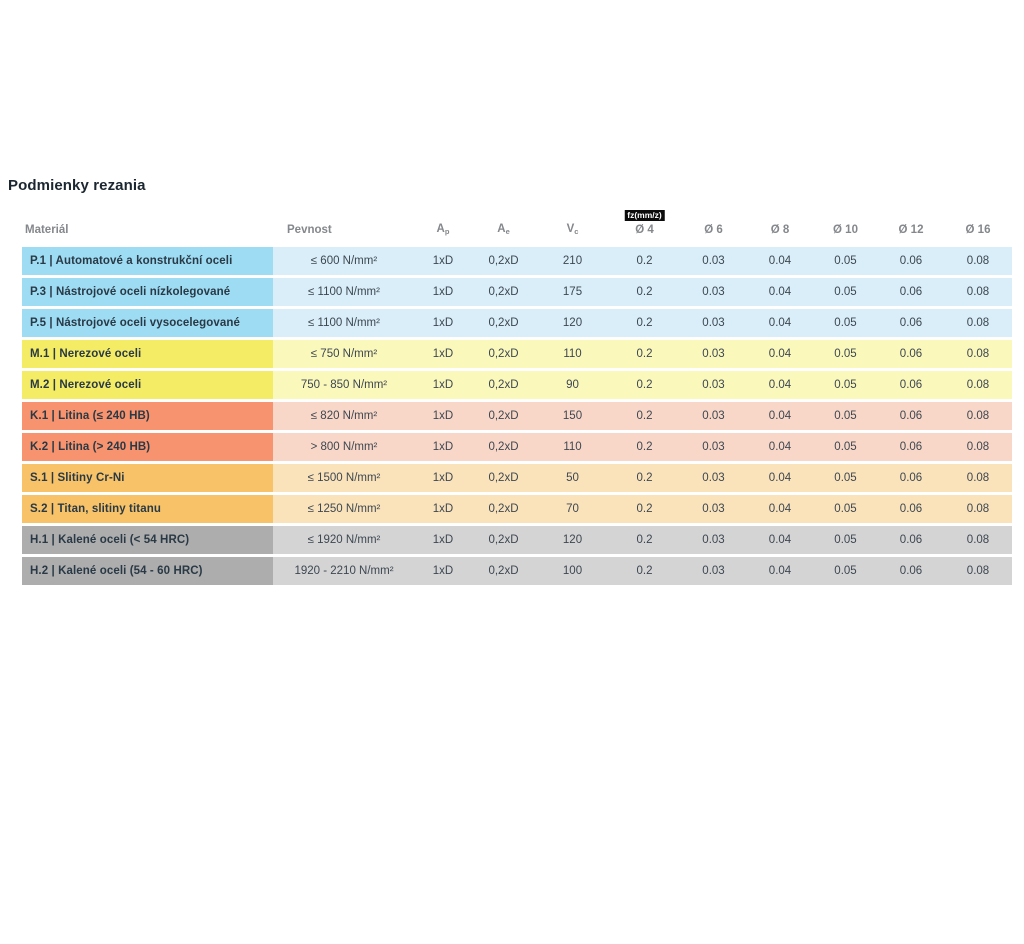 The height and width of the screenshot is (944, 1024). I want to click on page-title: Podmienky rezania, so click(77, 185).